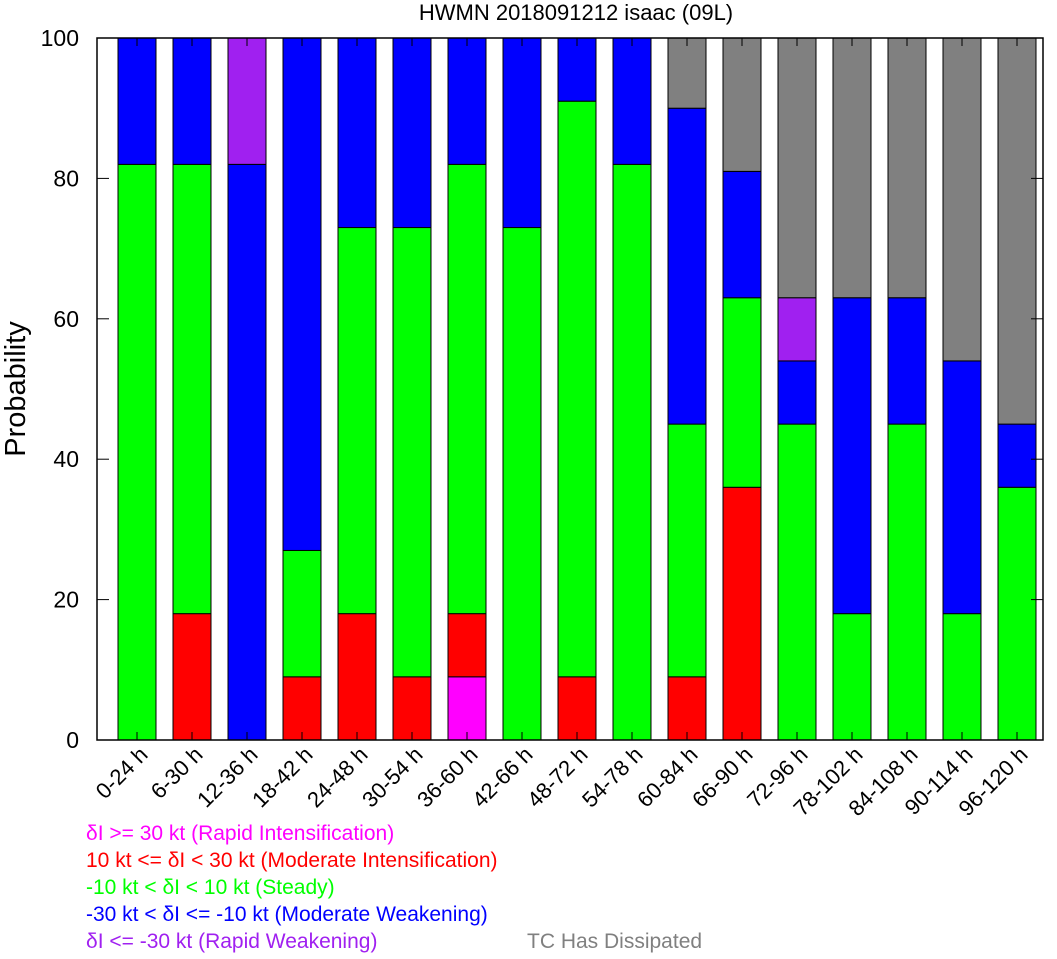 The image size is (1057, 959). What do you see at coordinates (137, 101) in the screenshot?
I see `bar-segment-0-24h-s3` at bounding box center [137, 101].